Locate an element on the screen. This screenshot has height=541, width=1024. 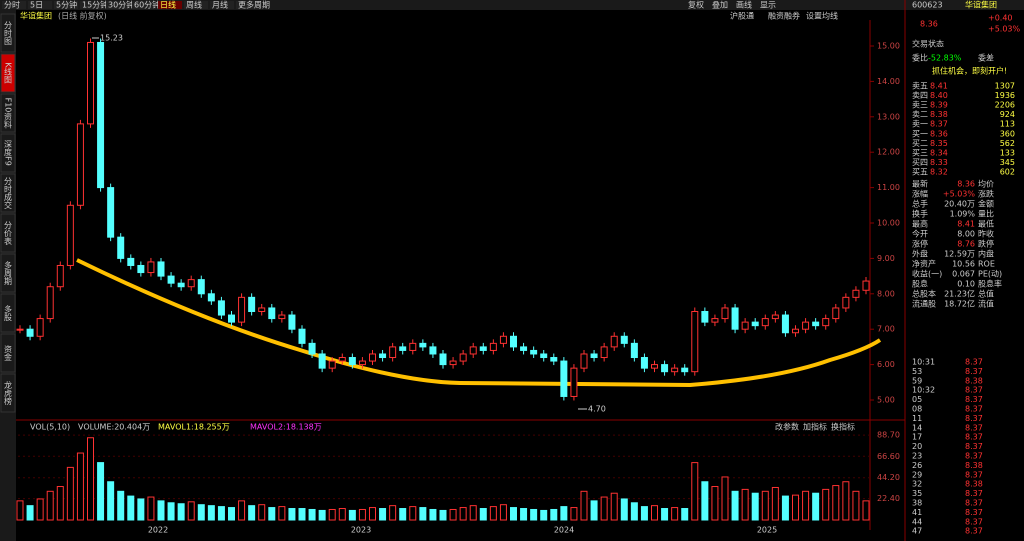
period-tab: 月线 is located at coordinates (220, 5).